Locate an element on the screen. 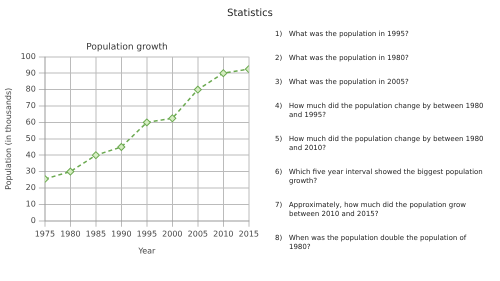  chart-title: Statistics is located at coordinates (250, 13).